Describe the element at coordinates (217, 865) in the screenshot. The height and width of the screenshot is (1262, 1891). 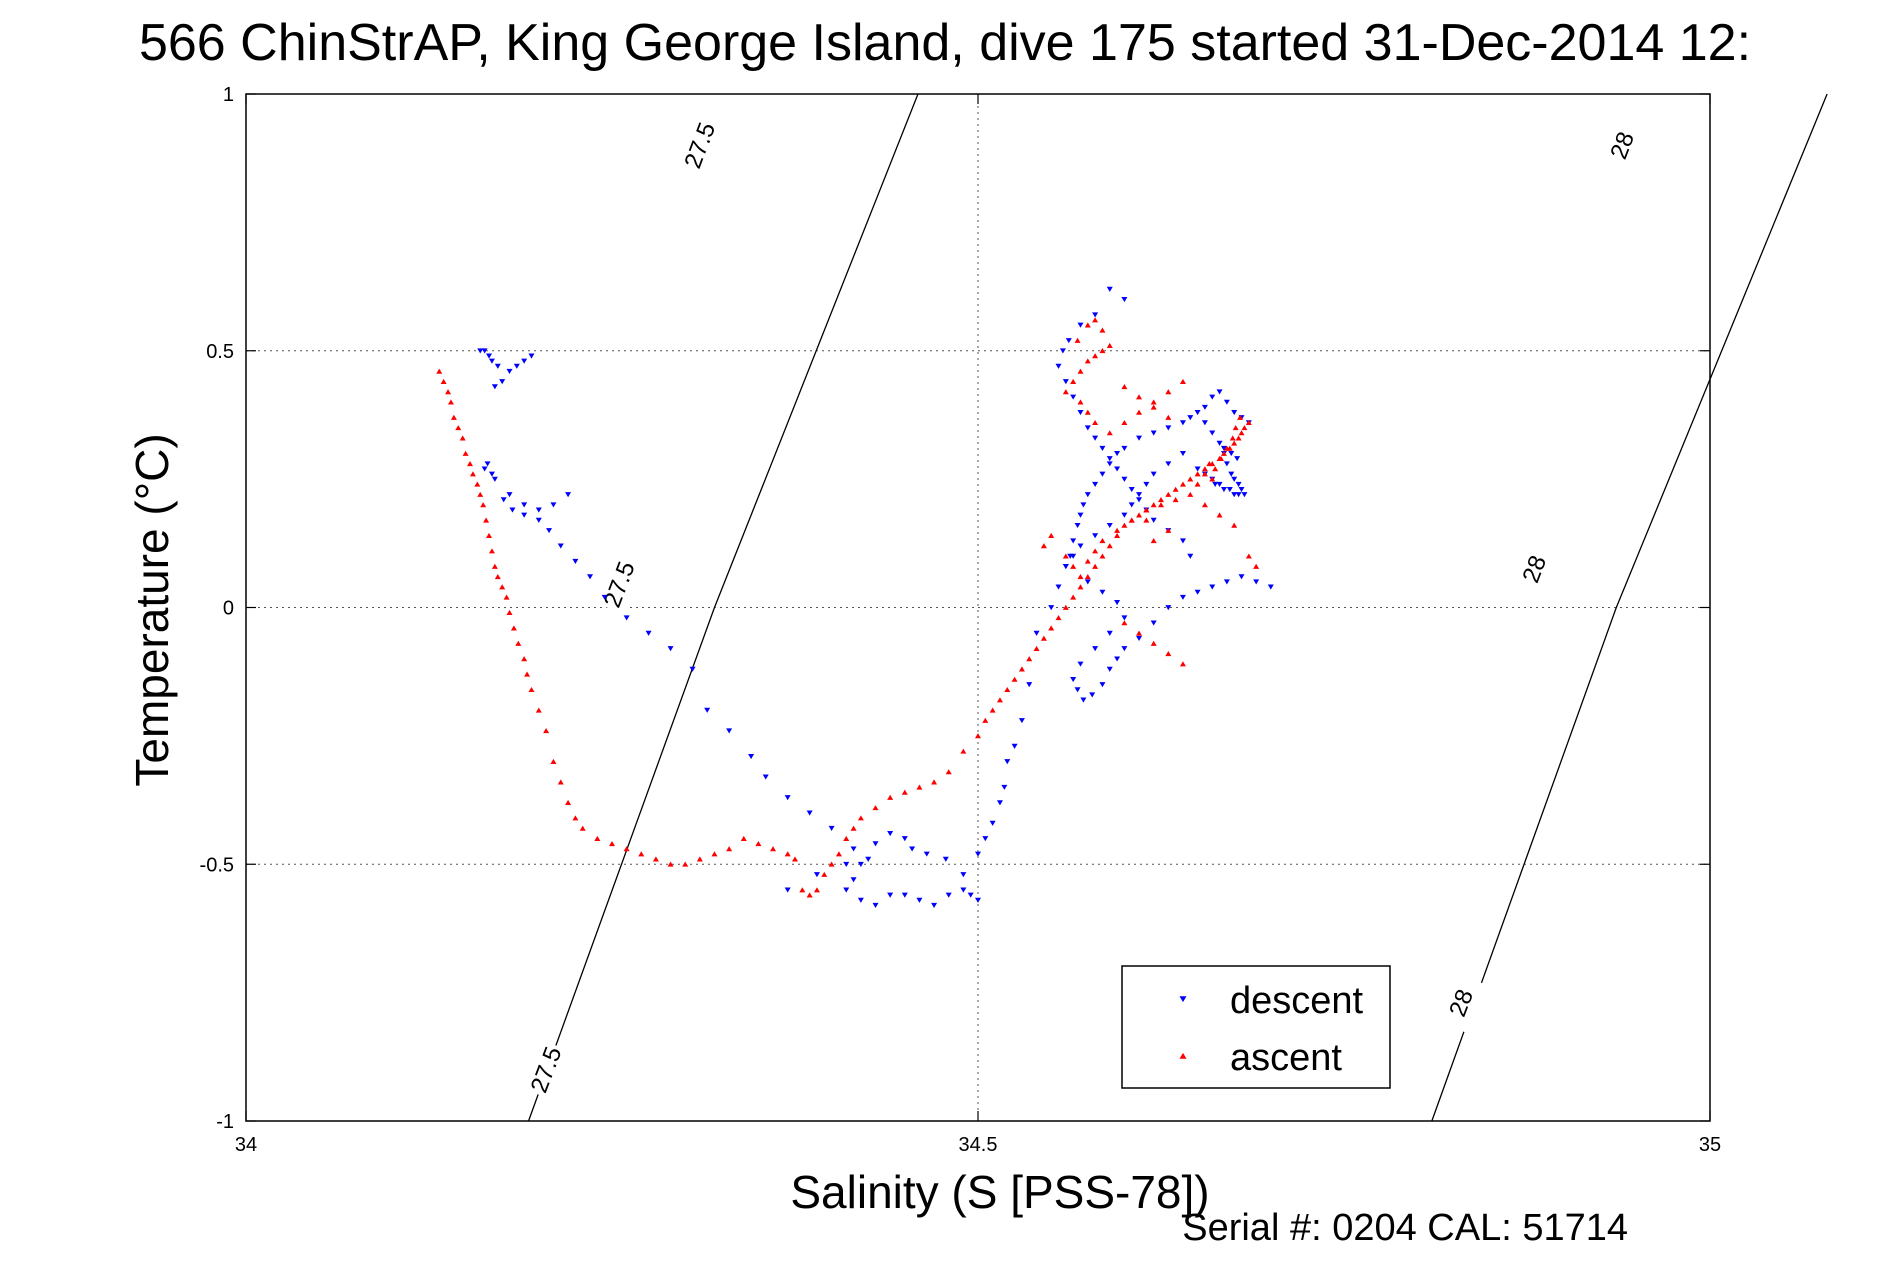
I see `y-tick-label-1: -0.5` at that location.